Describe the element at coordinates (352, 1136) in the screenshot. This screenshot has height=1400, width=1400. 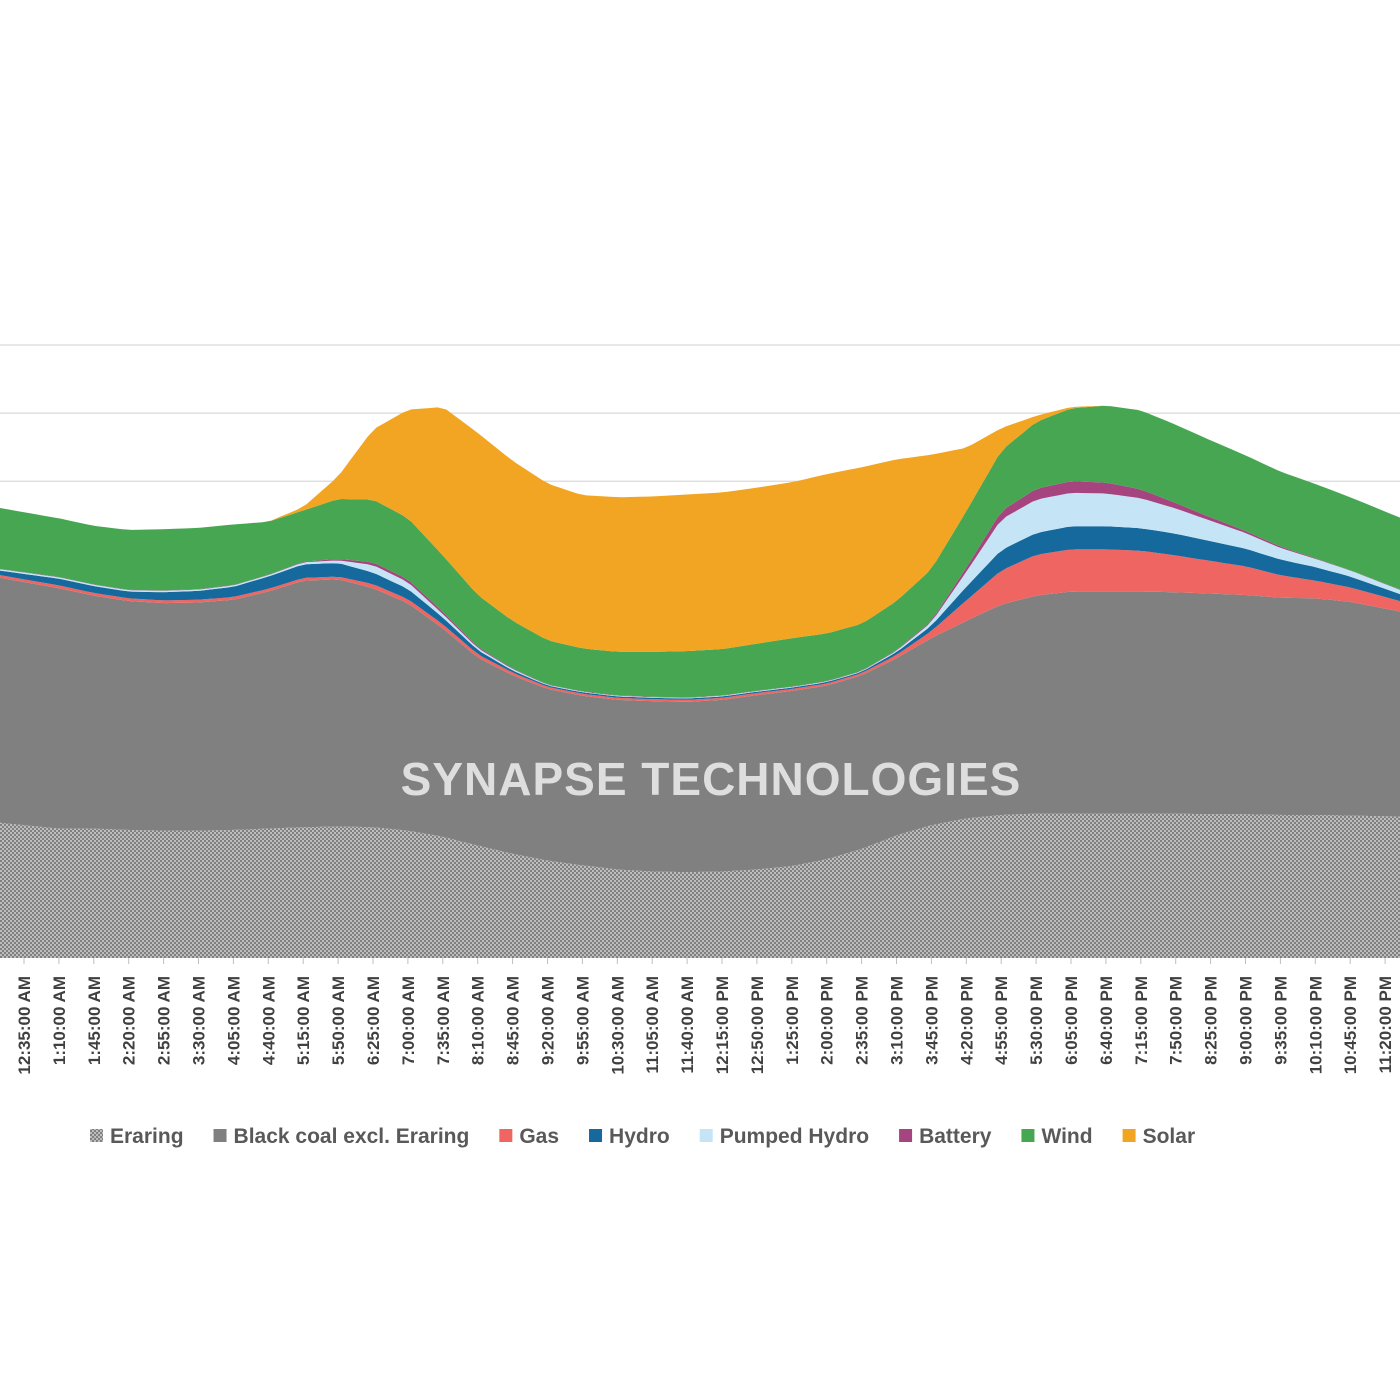
I see `legend-label-black-coal-excl-eraring: Black coal excl. Eraring` at that location.